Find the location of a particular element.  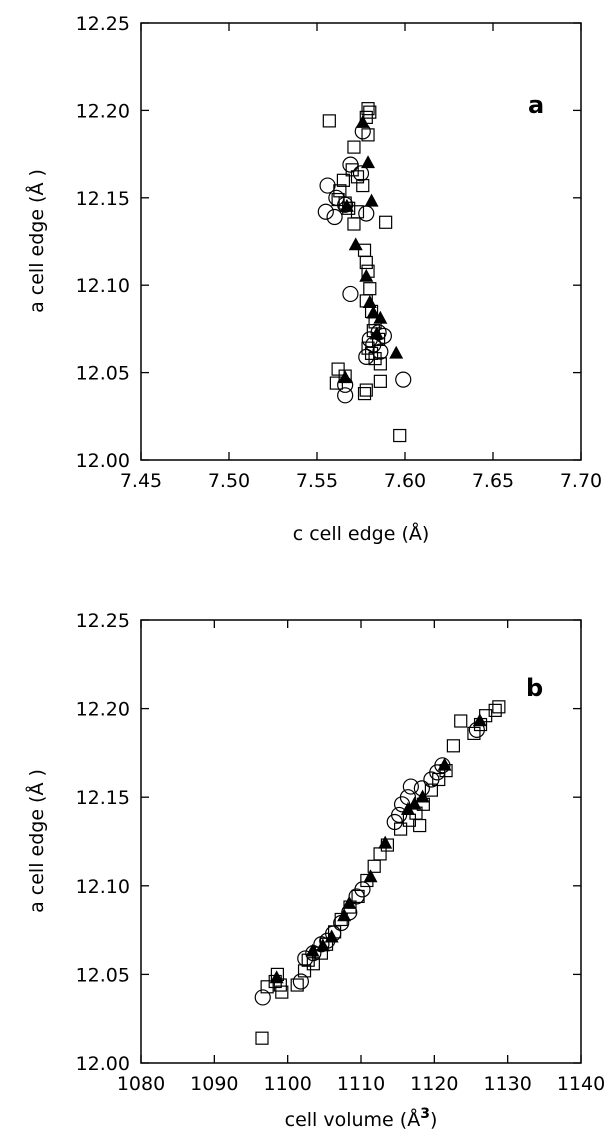

x-axis-title-close: ) is located at coordinates (433, 1120).